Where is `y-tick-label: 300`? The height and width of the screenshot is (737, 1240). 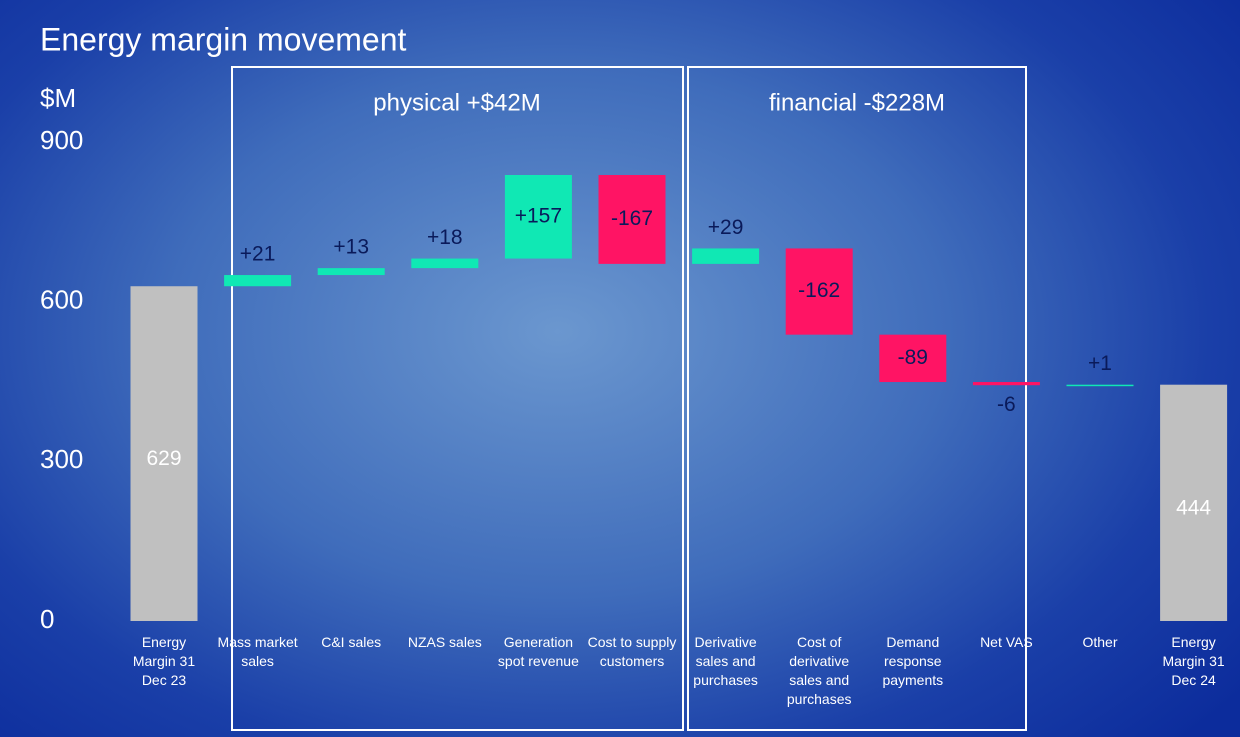 y-tick-label: 300 is located at coordinates (61, 459).